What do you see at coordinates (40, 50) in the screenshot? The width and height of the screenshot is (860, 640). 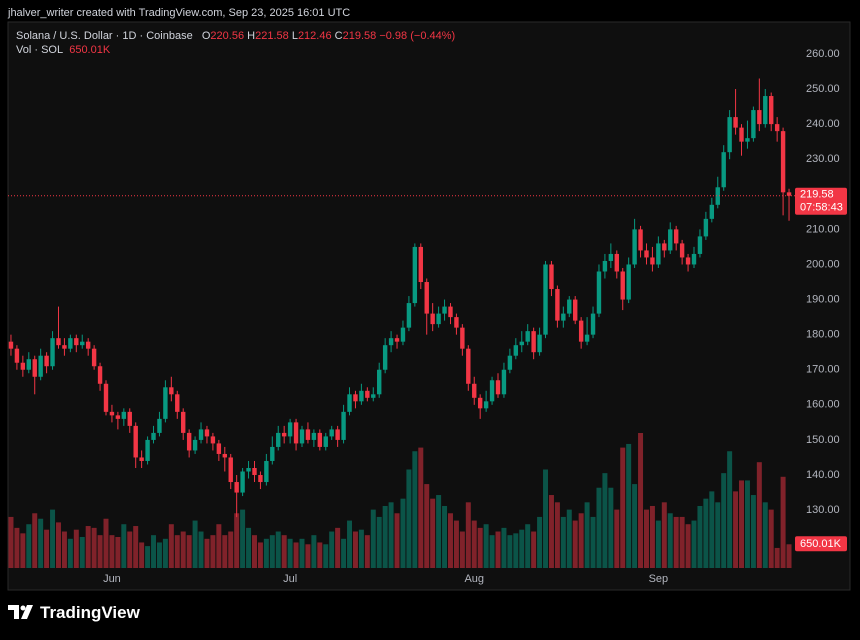 I see `volume-title: Vol · SOL` at bounding box center [40, 50].